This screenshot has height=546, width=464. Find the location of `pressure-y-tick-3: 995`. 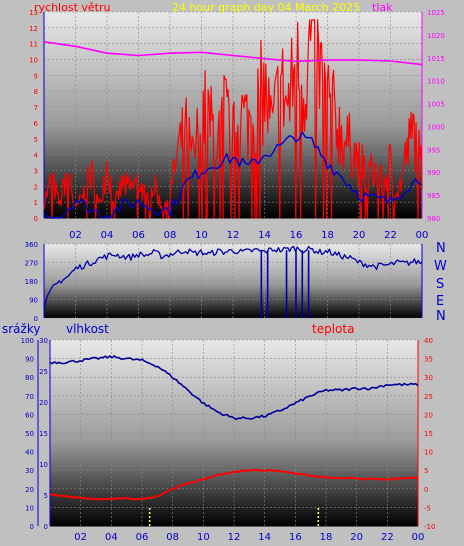

pressure-y-tick-3: 995 is located at coordinates (433, 150).